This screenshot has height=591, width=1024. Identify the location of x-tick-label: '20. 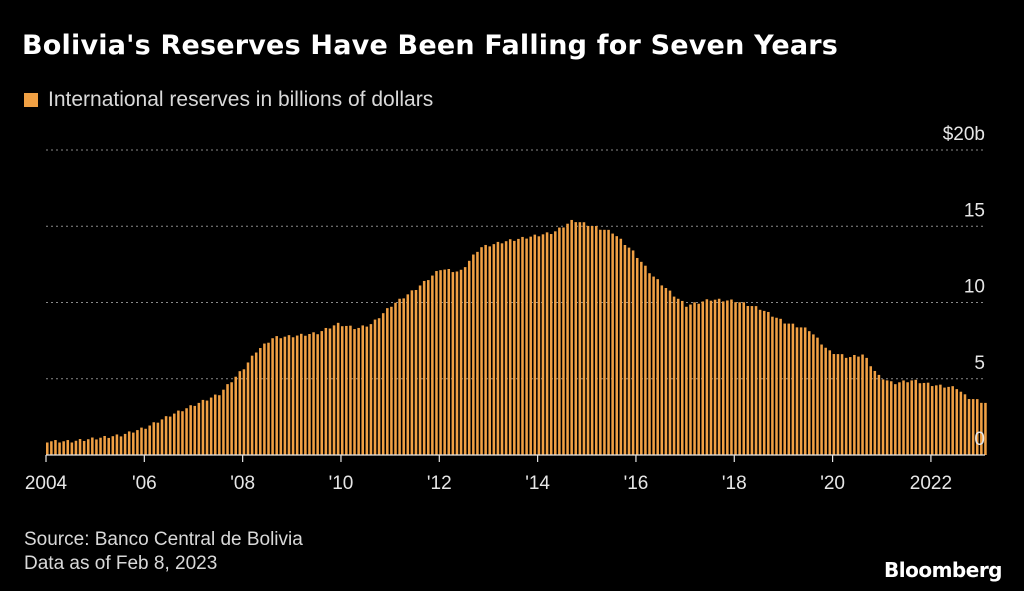
(832, 483).